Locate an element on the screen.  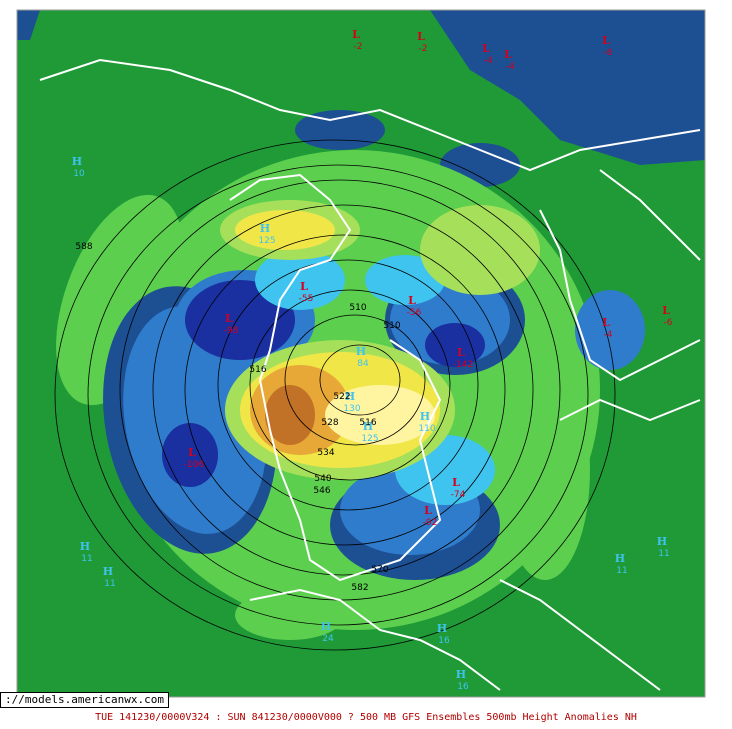
pressure-center-value: -98 is located at coordinates (231, 331).